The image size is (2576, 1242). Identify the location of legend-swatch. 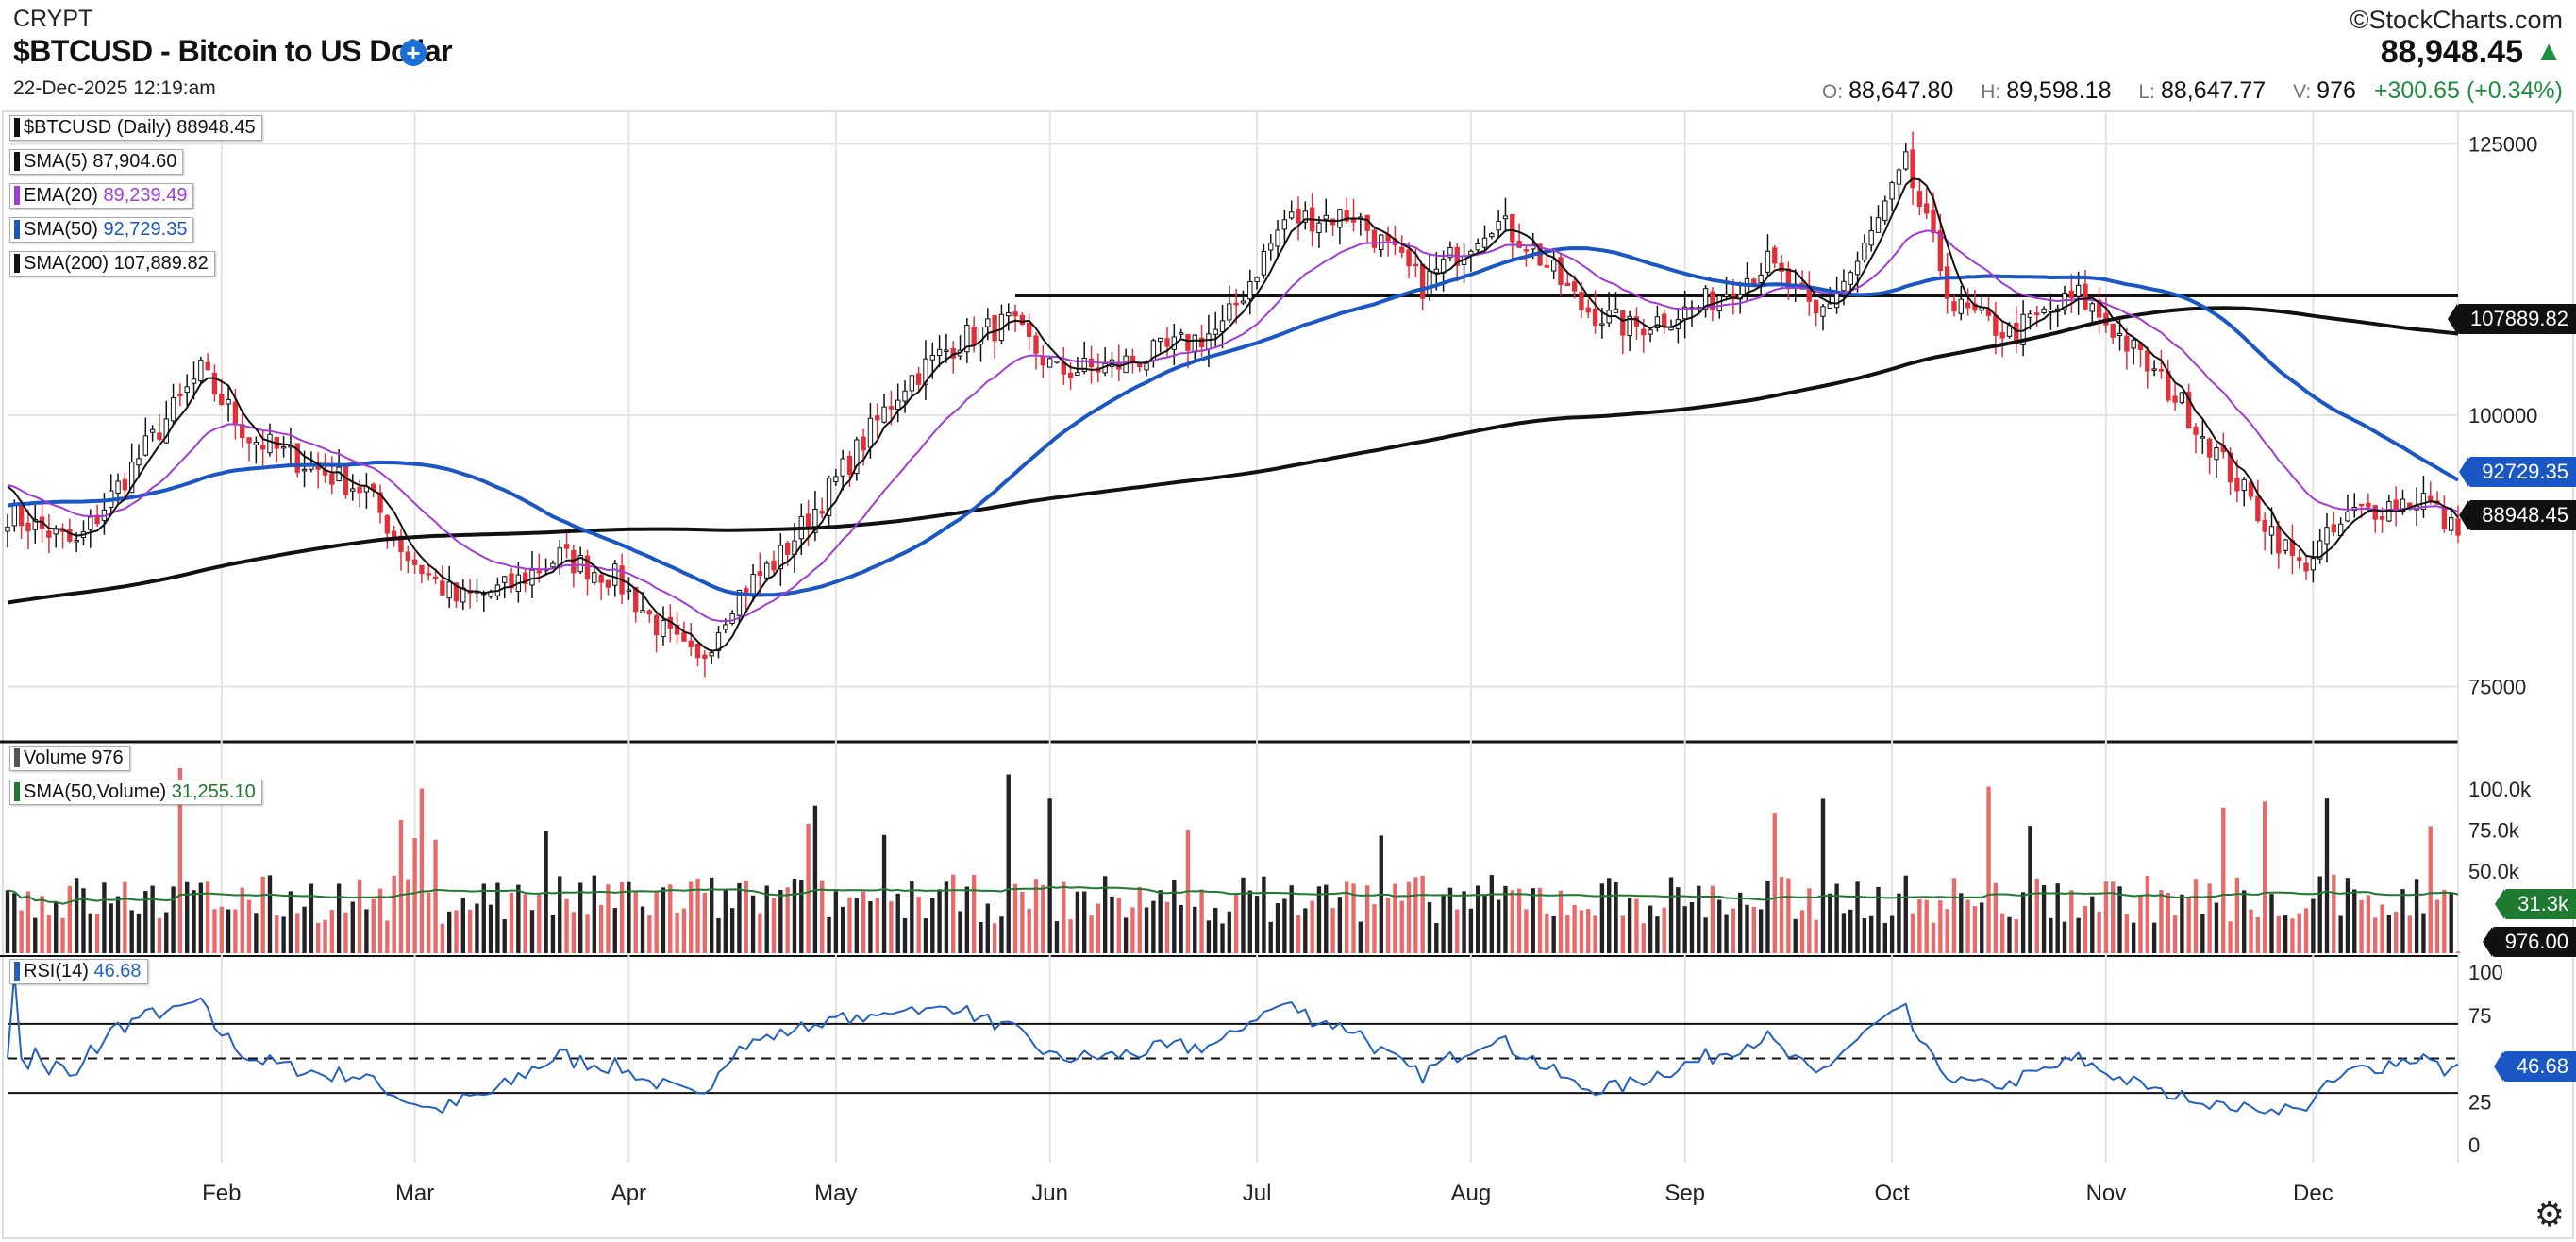
(17, 791).